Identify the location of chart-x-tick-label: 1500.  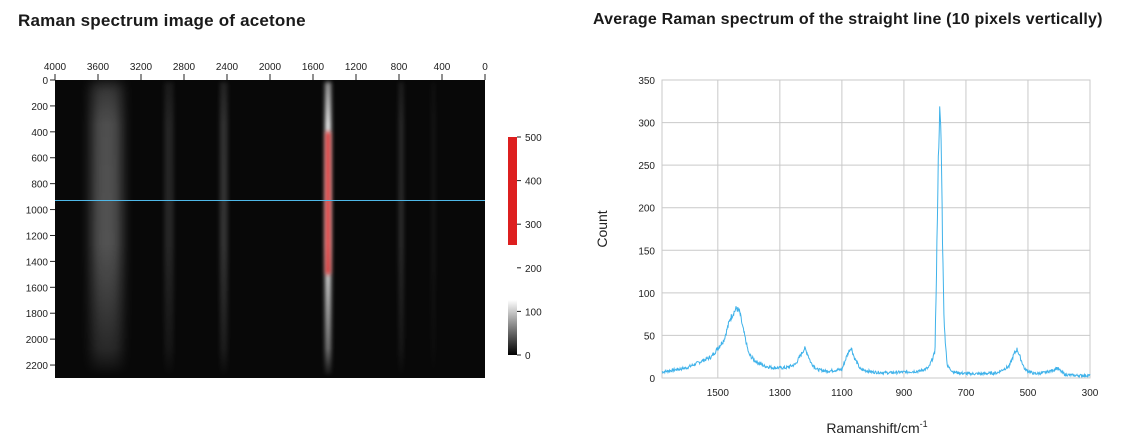
(718, 393).